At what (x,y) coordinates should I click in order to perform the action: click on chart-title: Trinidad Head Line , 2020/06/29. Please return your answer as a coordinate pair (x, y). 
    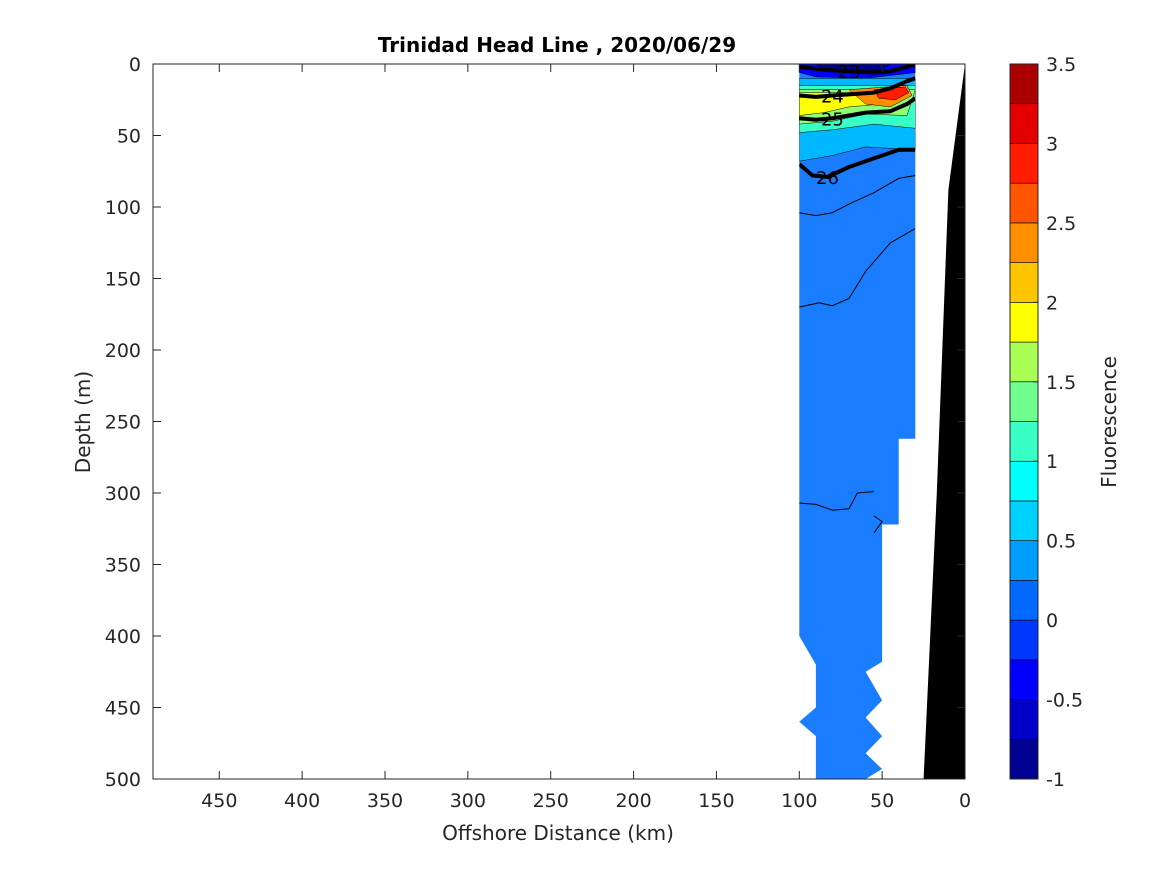
    Looking at the image, I should click on (557, 45).